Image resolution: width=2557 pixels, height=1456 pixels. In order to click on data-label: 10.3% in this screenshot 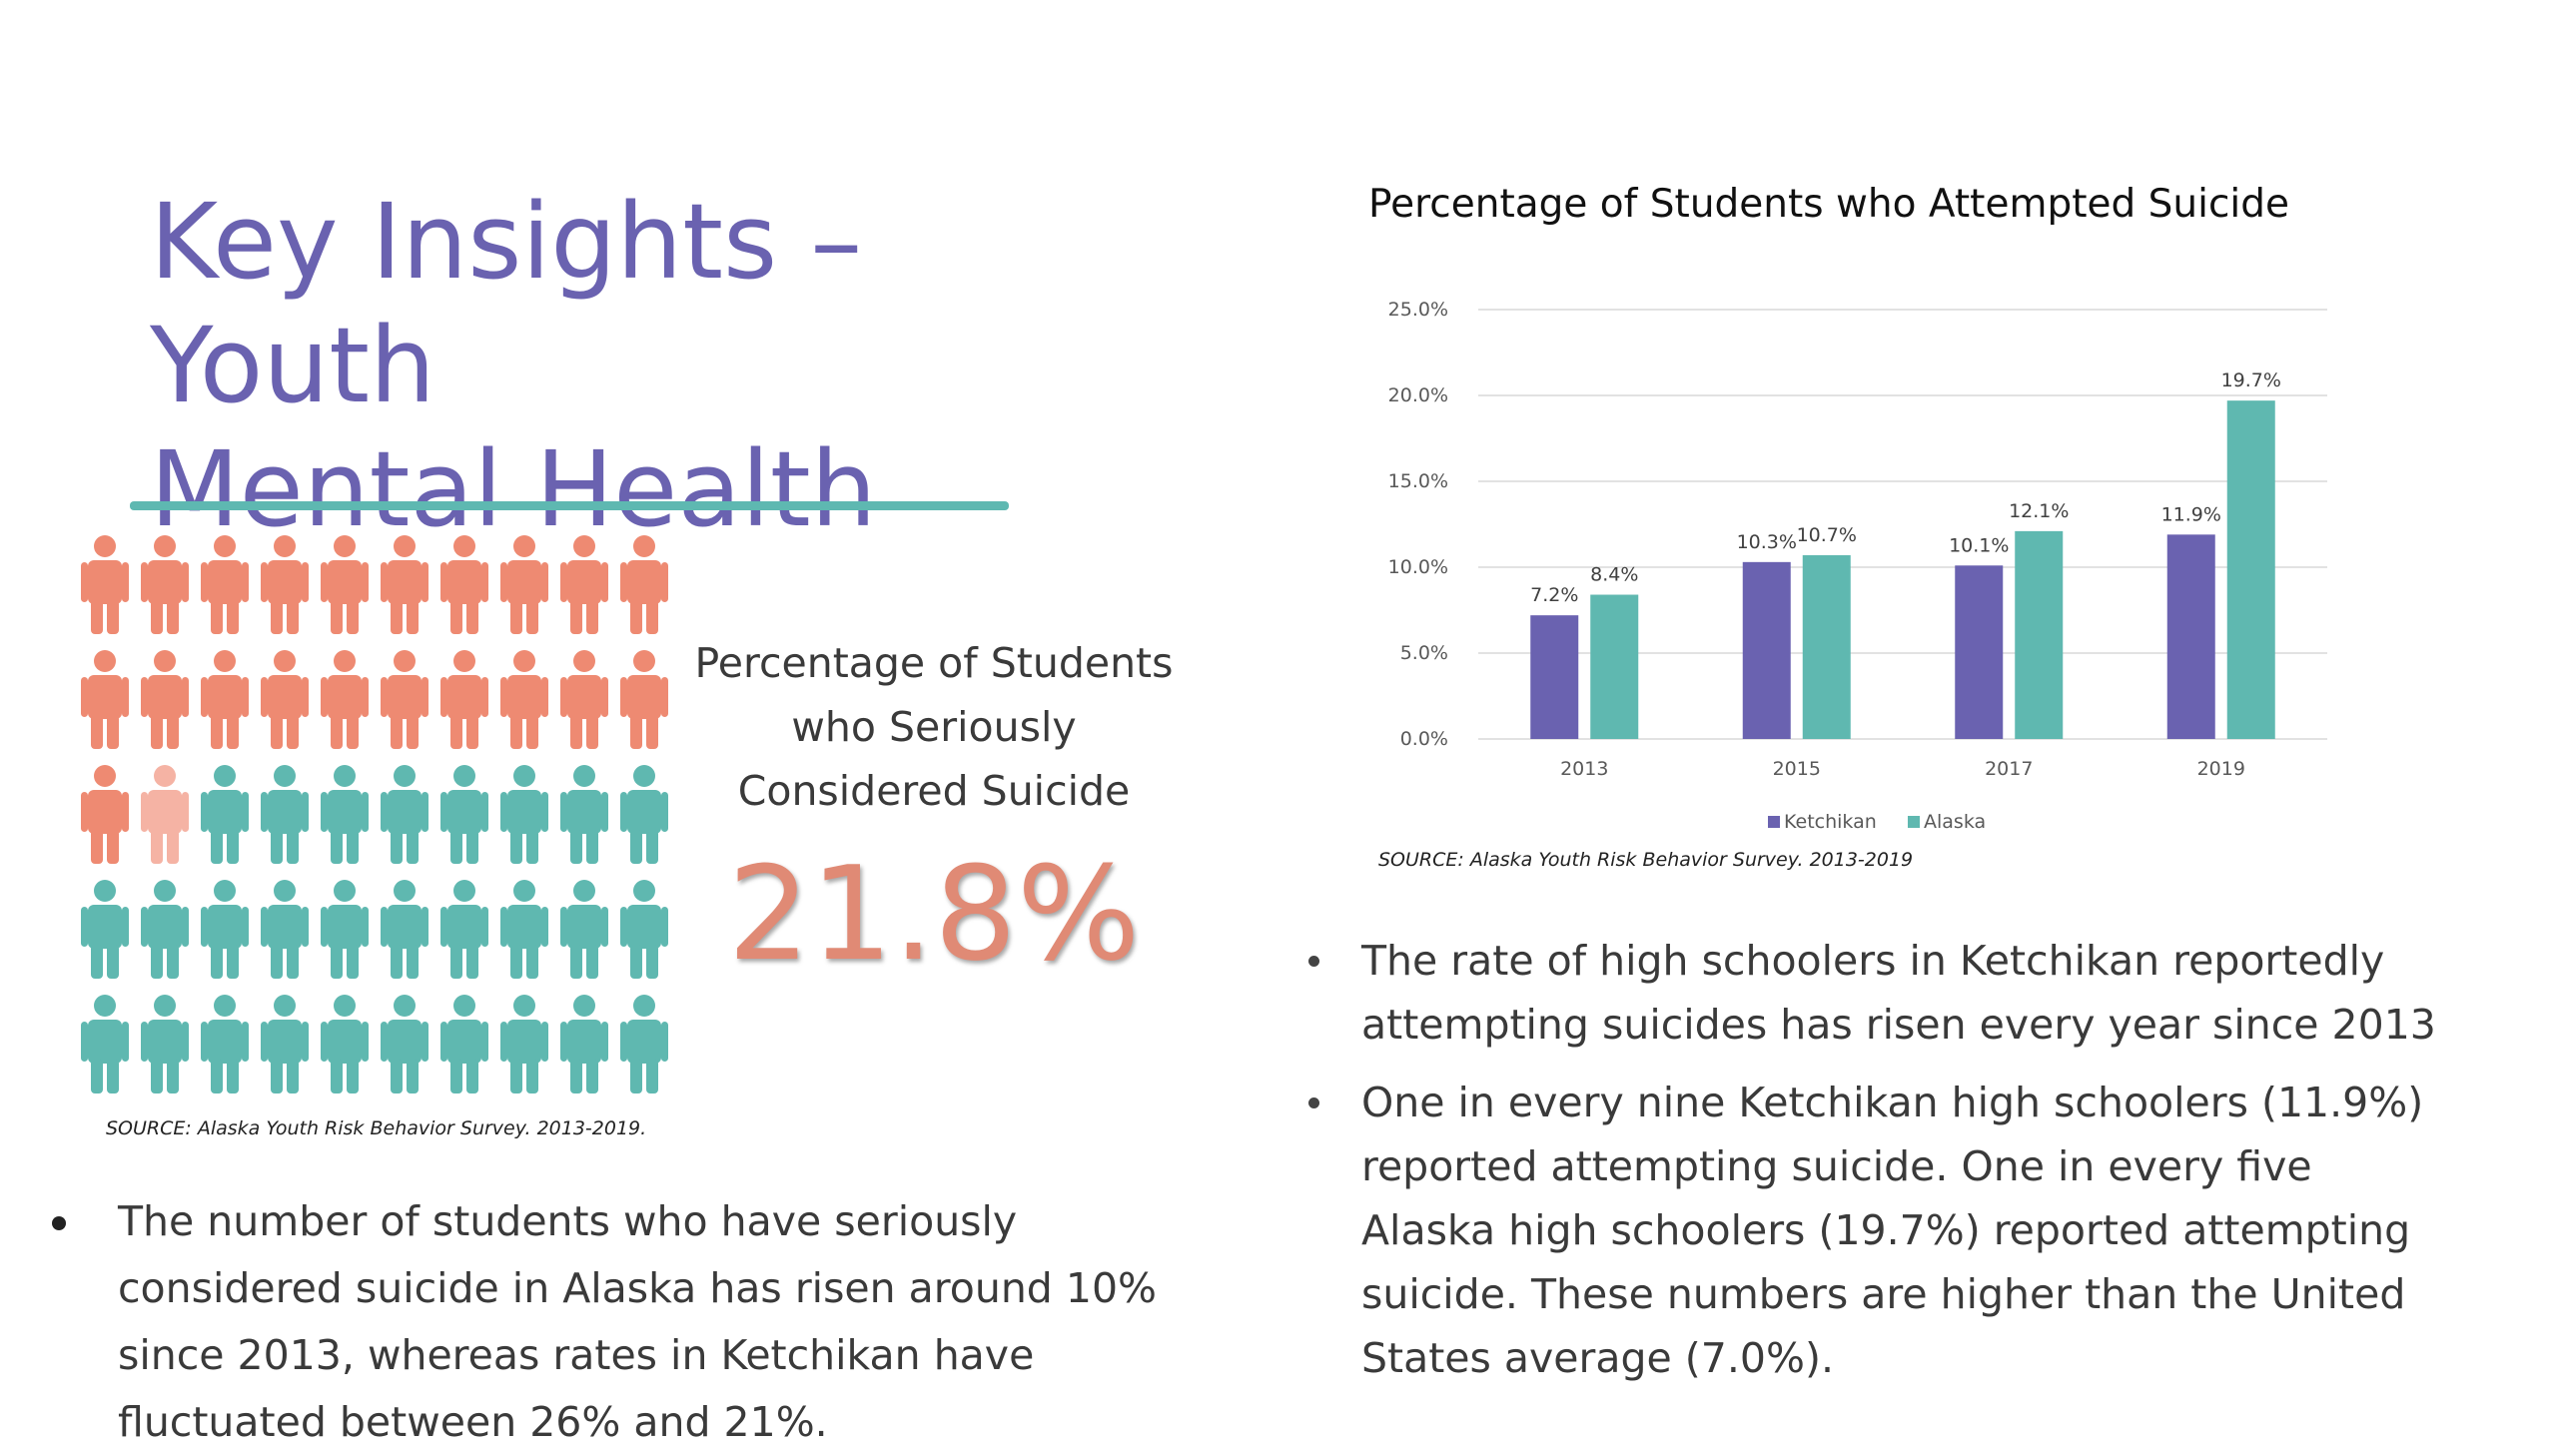, I will do `click(1767, 542)`.